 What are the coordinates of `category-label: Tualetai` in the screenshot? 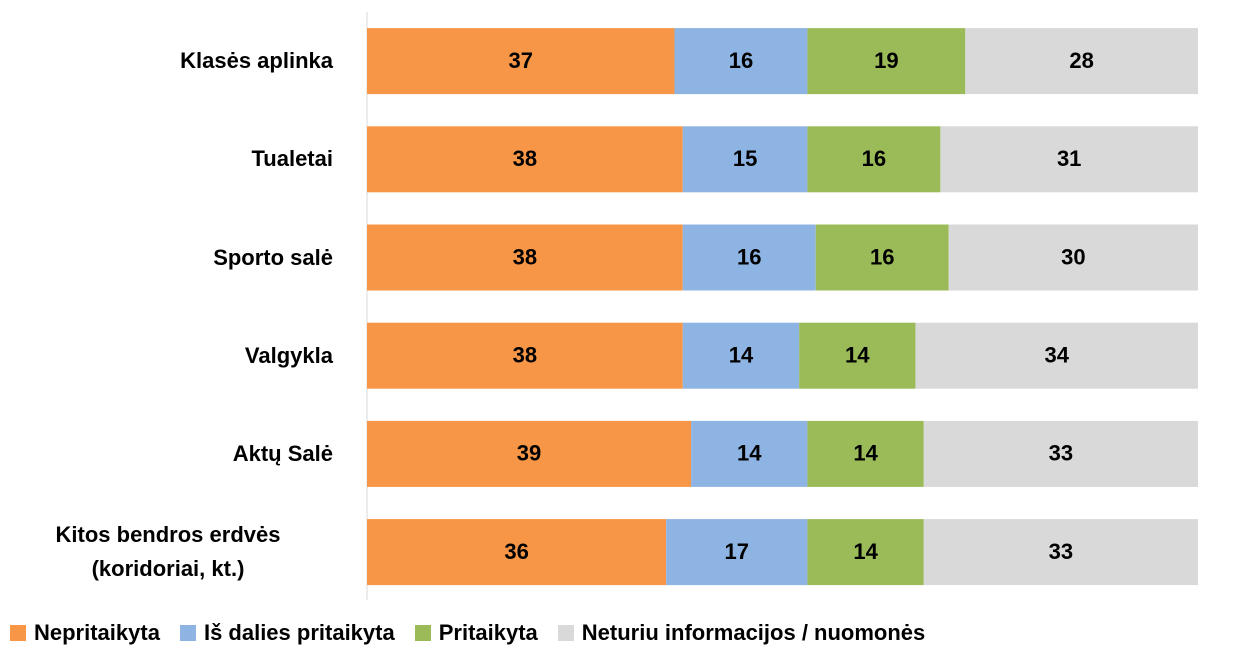 It's located at (168, 159).